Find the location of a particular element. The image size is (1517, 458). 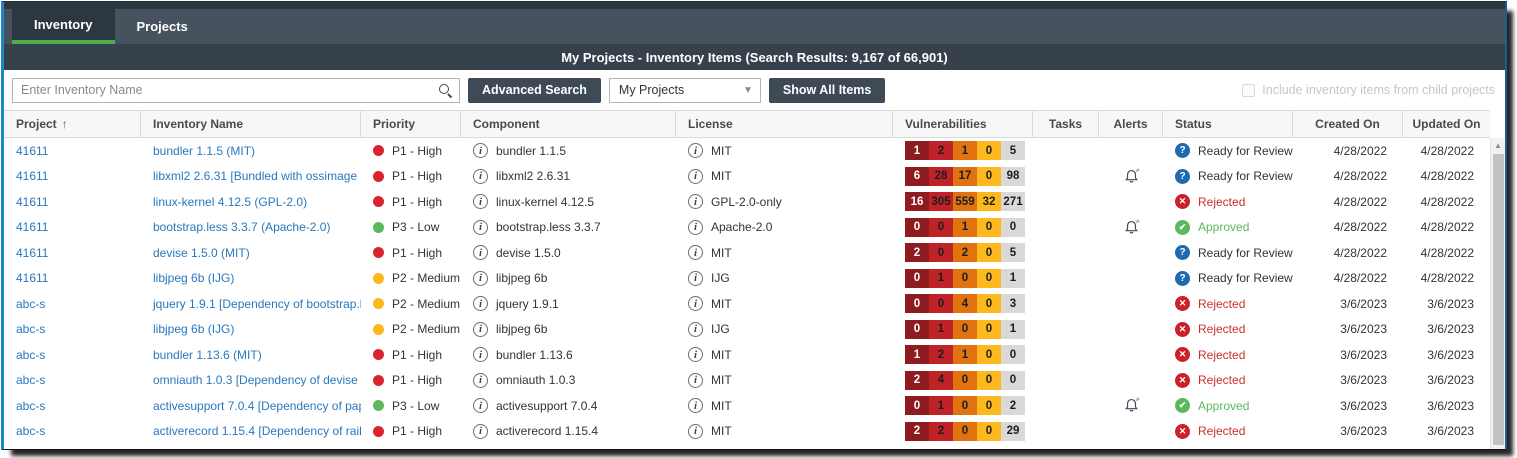

vulnerability-bar: 6 28 17 0 98 is located at coordinates (965, 176).